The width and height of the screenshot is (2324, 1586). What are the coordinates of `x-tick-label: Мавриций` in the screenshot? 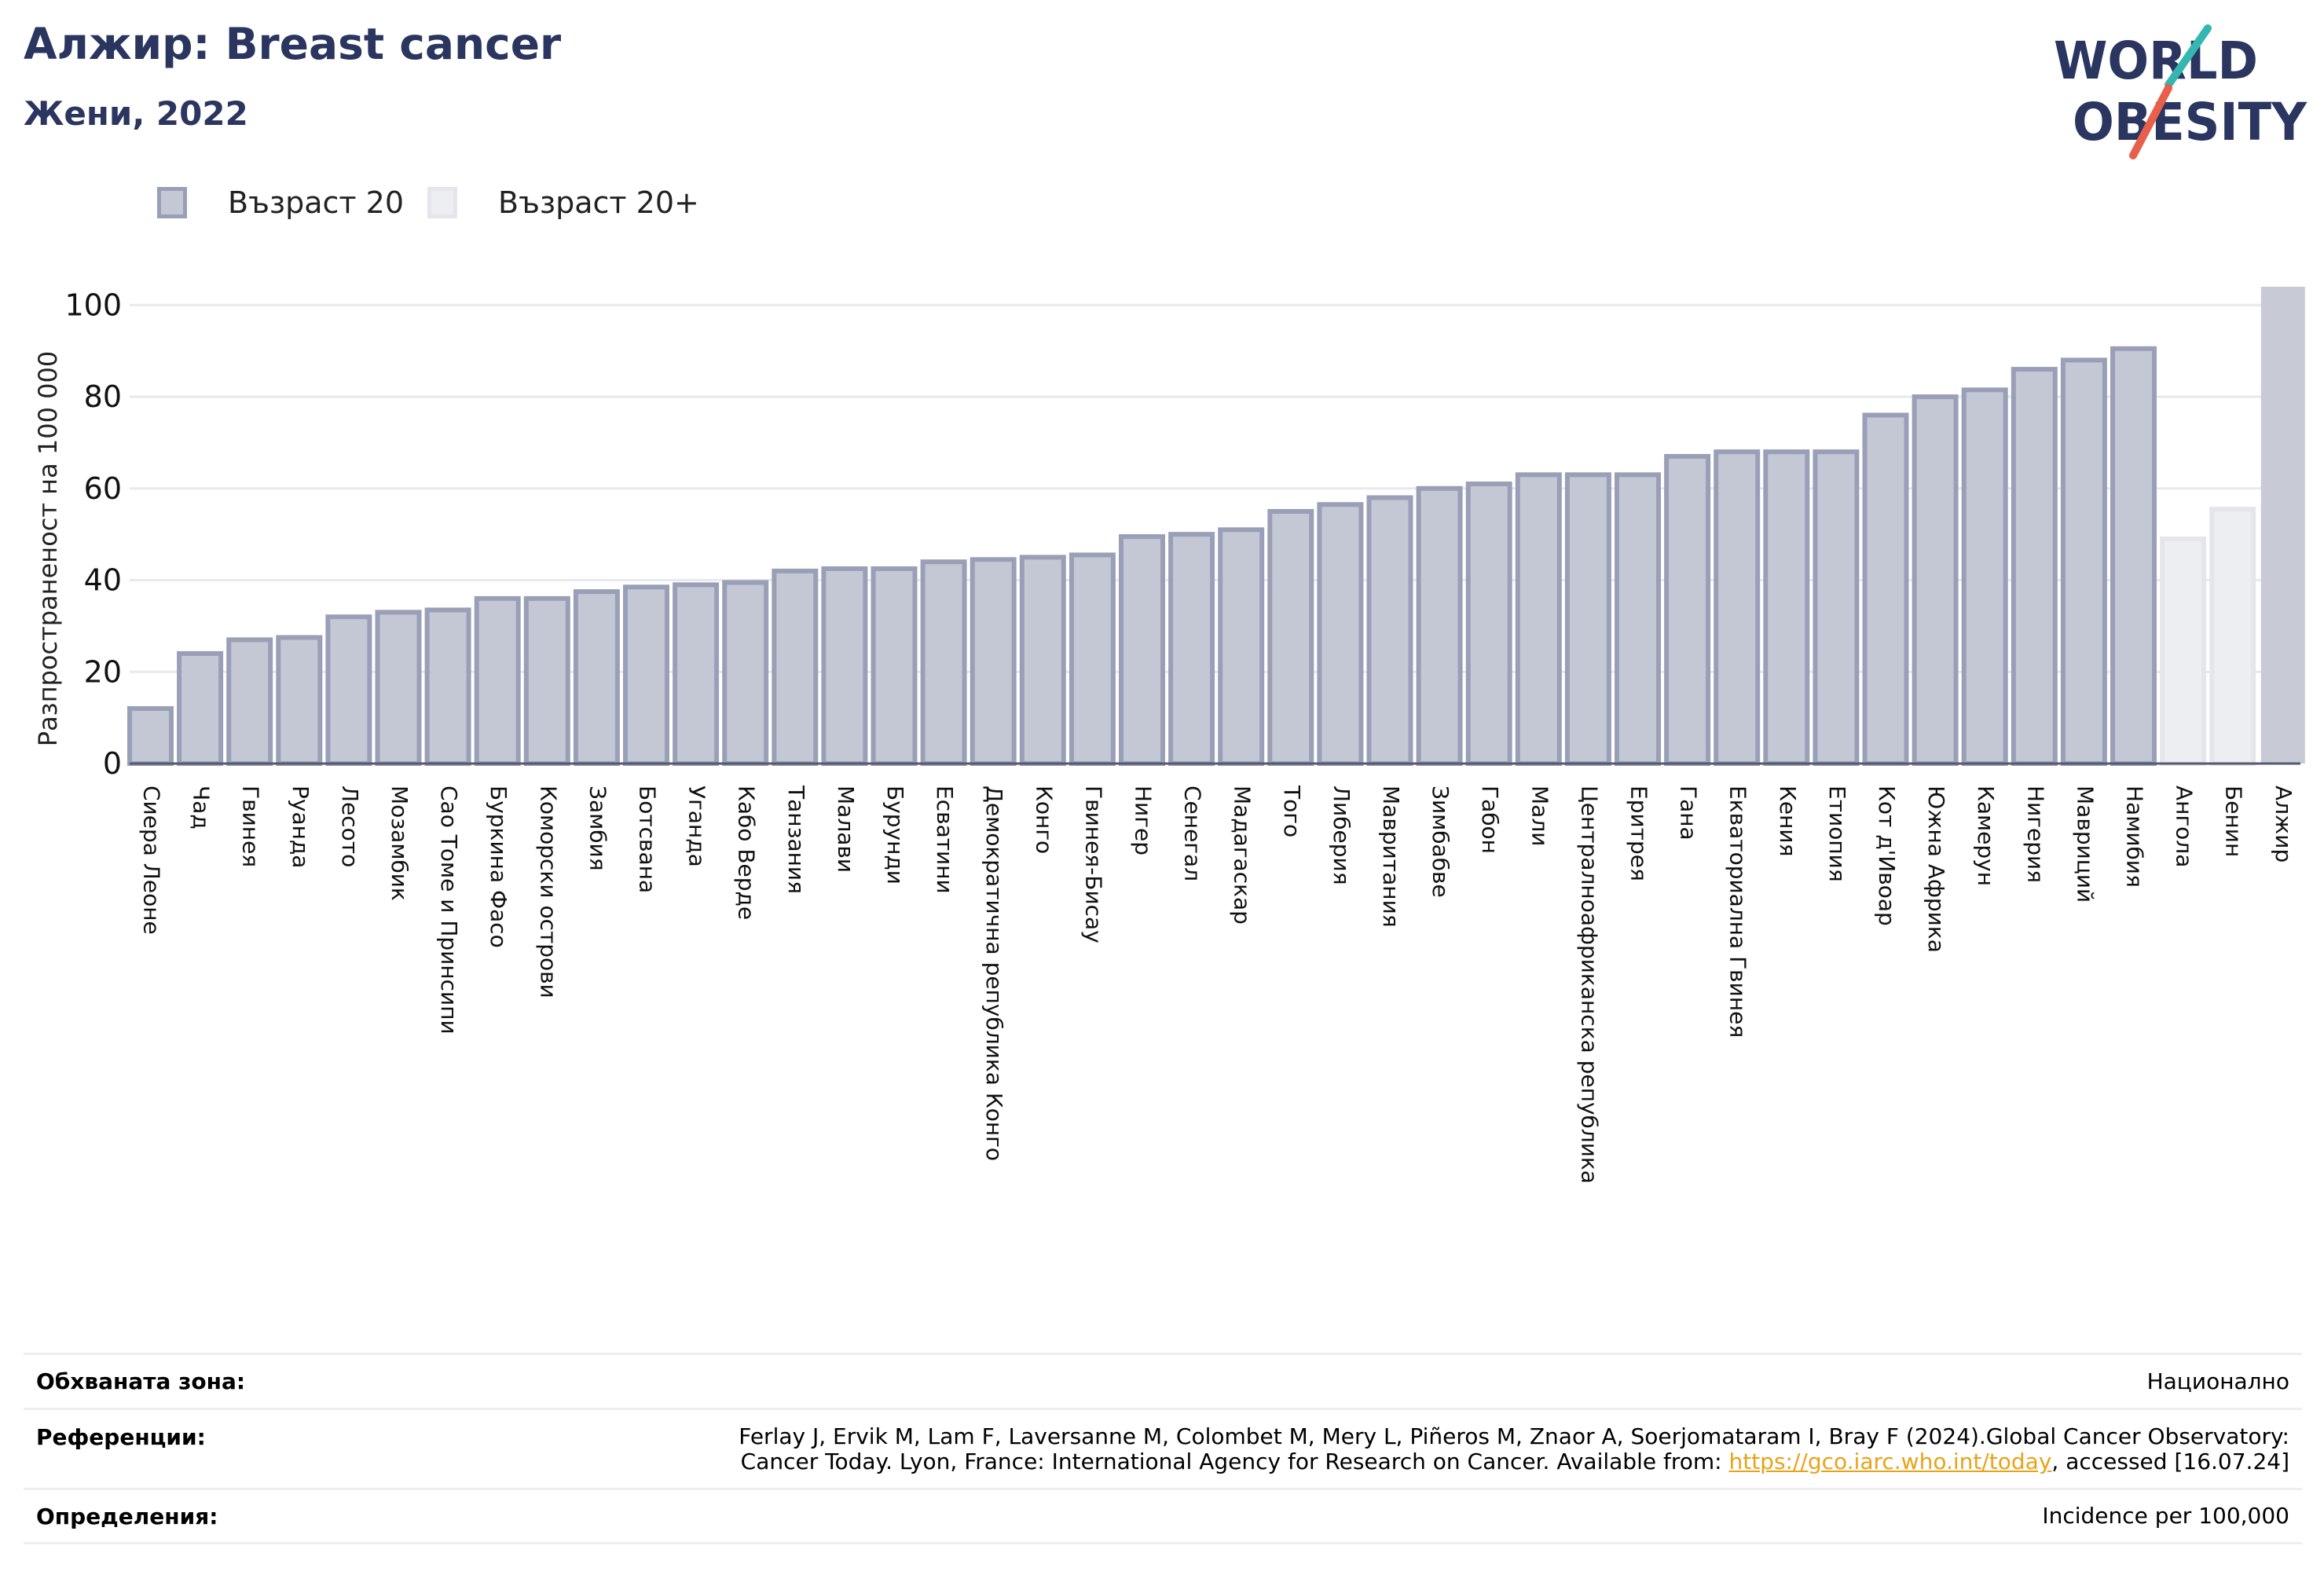 It's located at (2085, 845).